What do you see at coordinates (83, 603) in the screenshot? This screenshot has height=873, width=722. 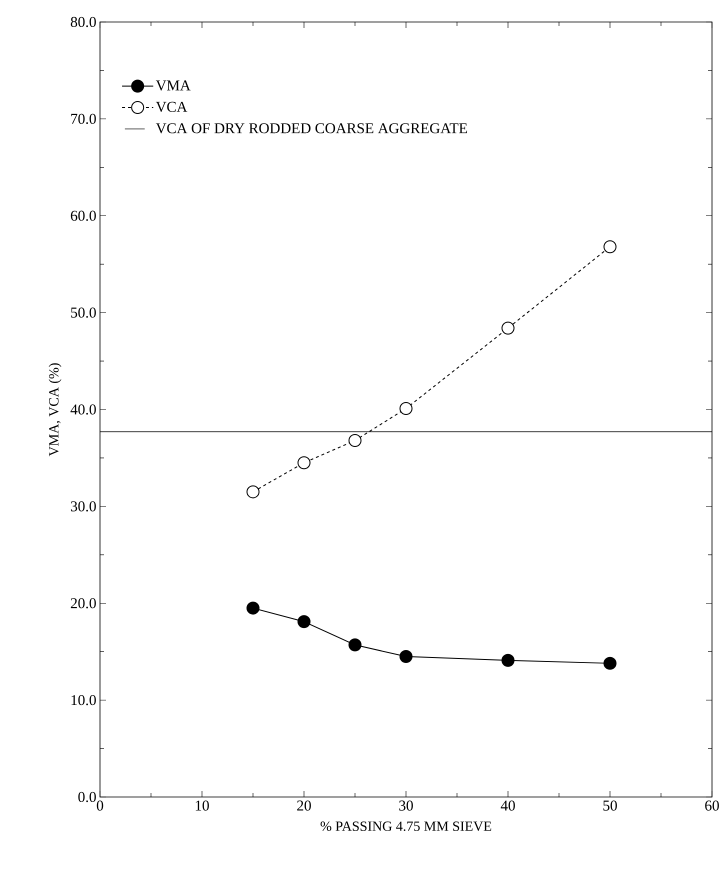 I see `y-tick-label: 20.0` at bounding box center [83, 603].